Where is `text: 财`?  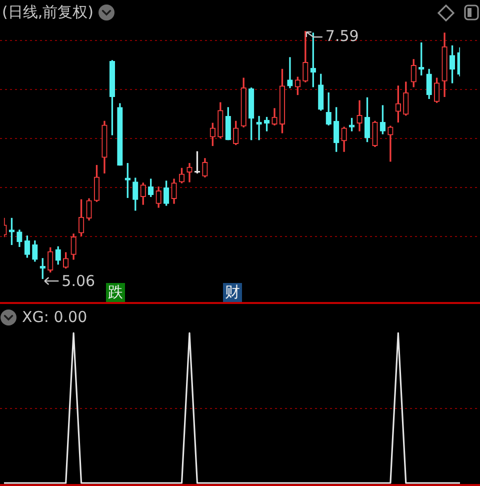 text: 财 is located at coordinates (232, 292).